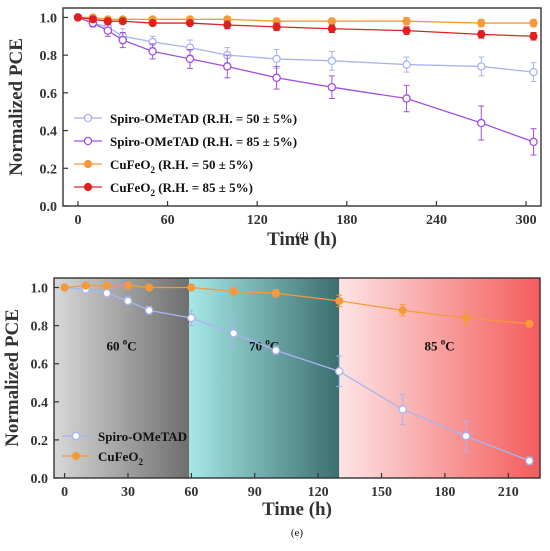 The height and width of the screenshot is (551, 550). Describe the element at coordinates (302, 236) in the screenshot. I see `panel-label: (d)` at that location.